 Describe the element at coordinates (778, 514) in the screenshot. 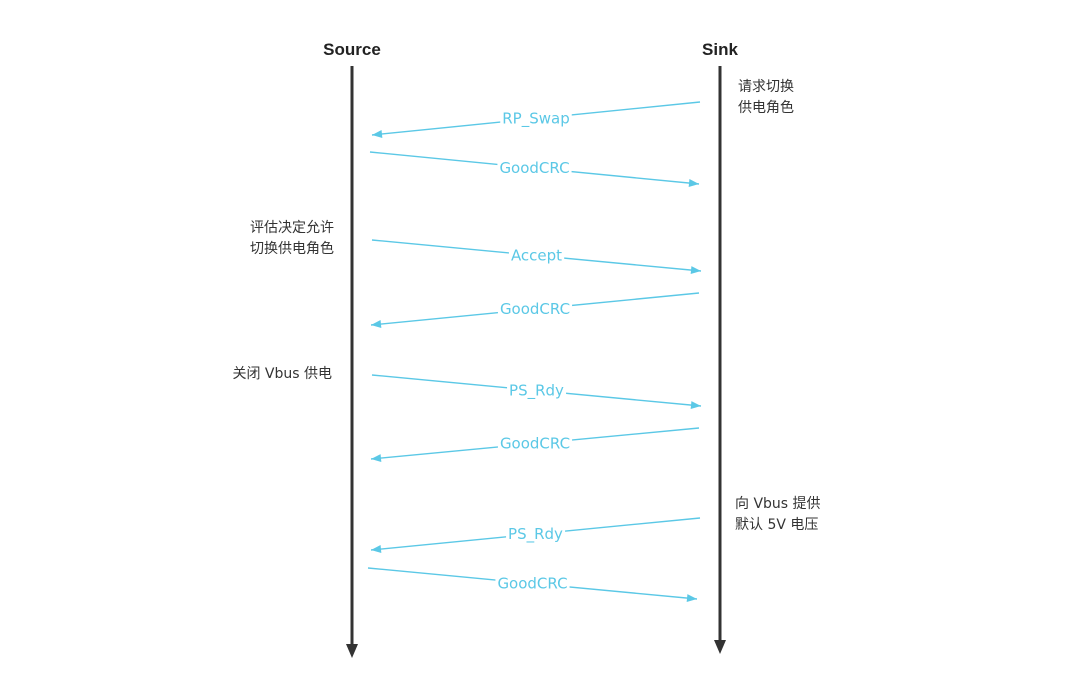

I see `note-sink-vbus-on: 向 Vbus 提供 默认 5V 电压` at that location.